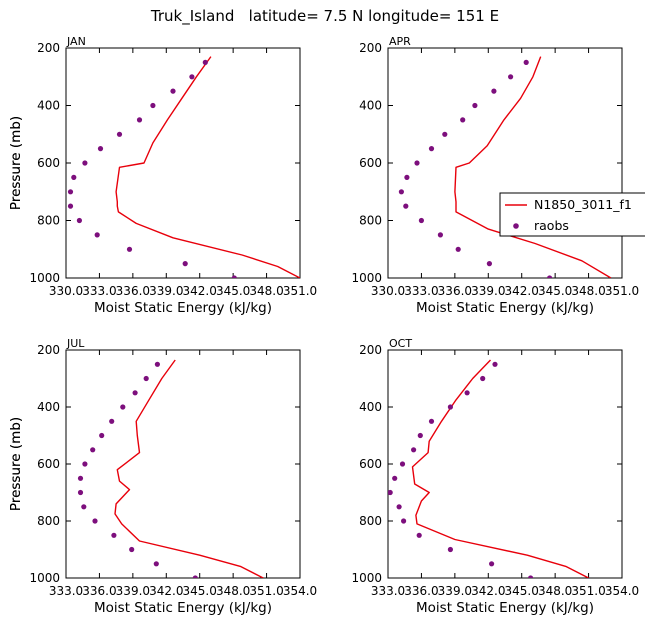 The height and width of the screenshot is (635, 645). What do you see at coordinates (400, 41) in the screenshot?
I see `panel-title-apr: APR` at bounding box center [400, 41].